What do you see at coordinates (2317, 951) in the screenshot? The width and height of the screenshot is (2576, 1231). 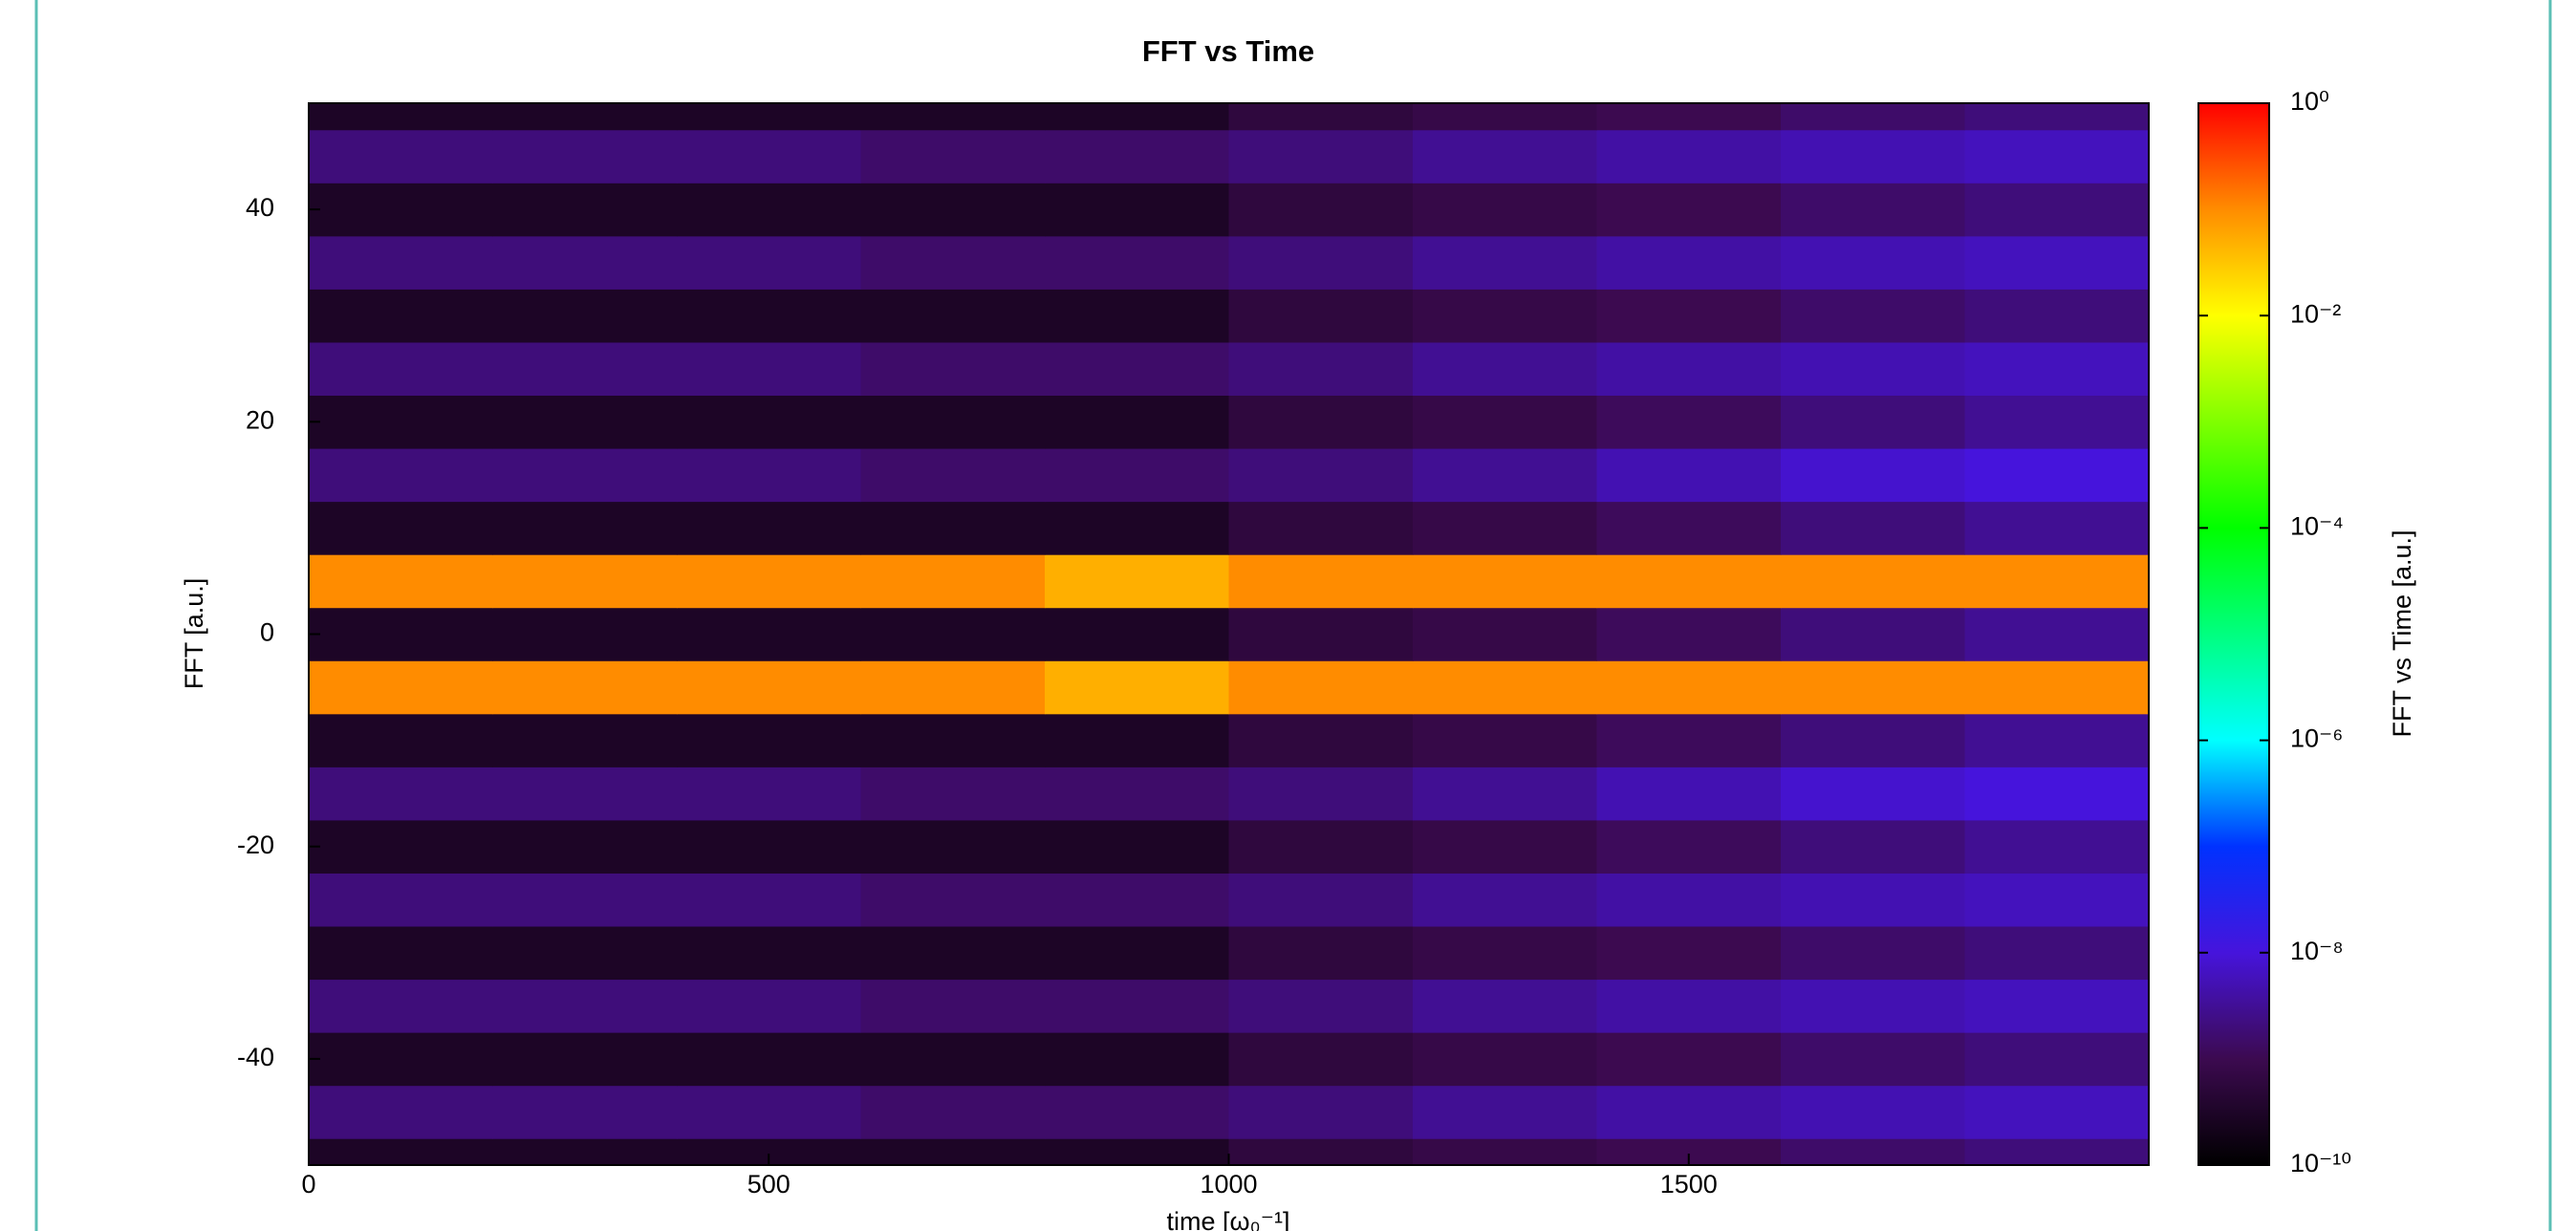 I see `colorbar-tick-label: 10⁻⁸` at bounding box center [2317, 951].